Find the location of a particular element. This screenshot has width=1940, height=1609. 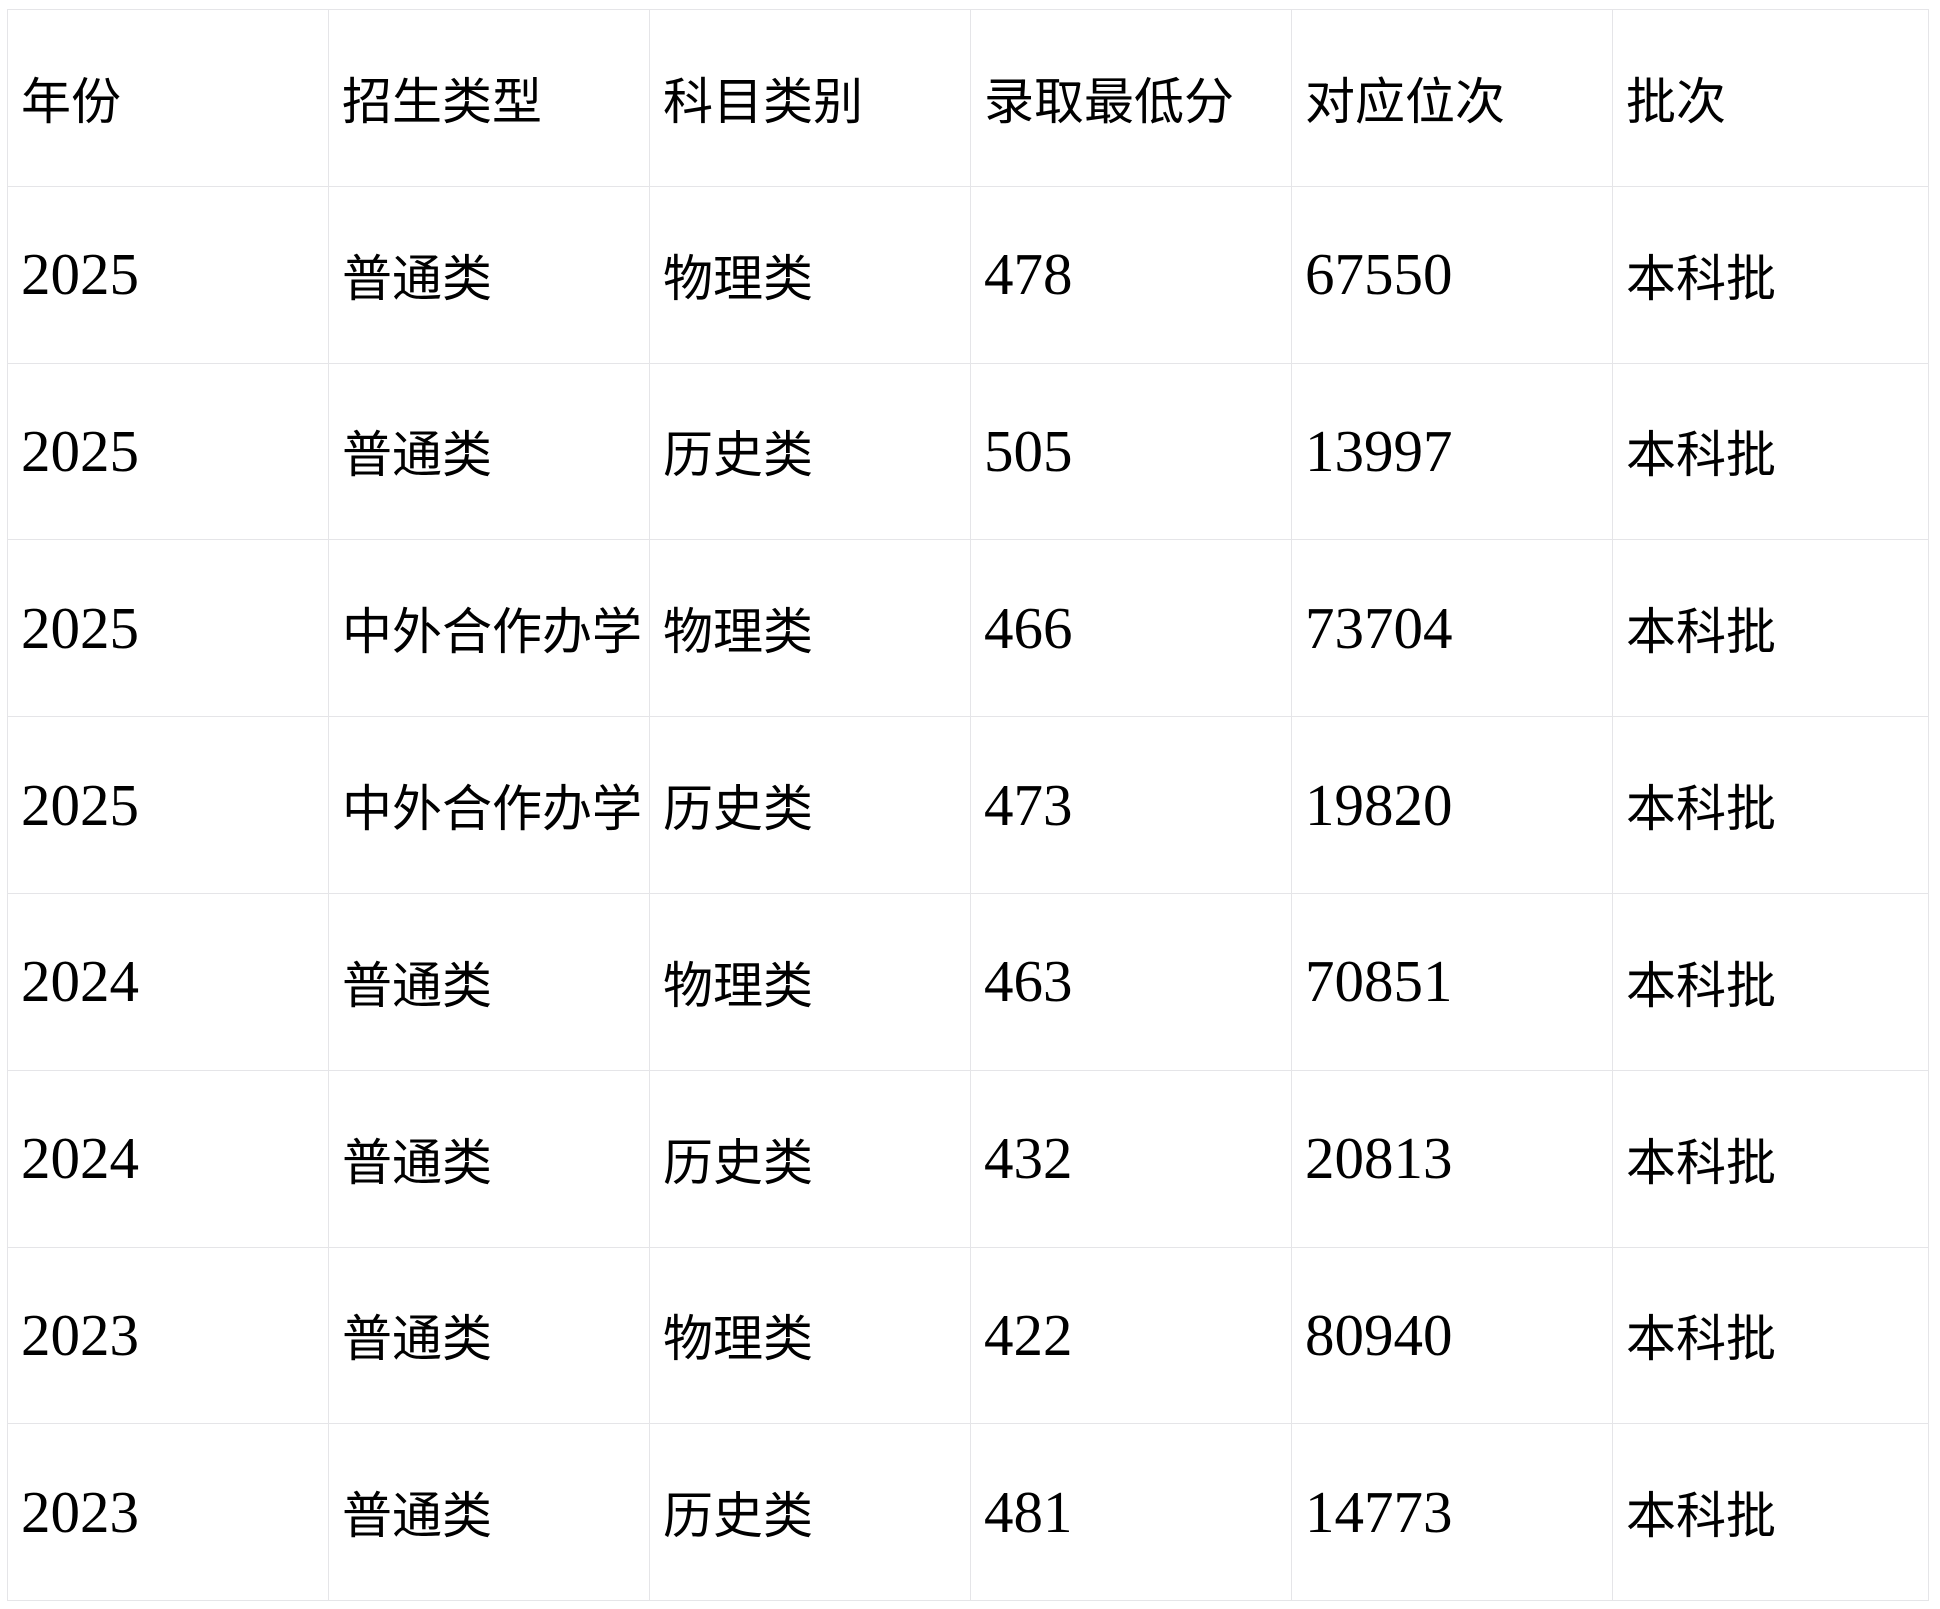

cell-min-score: 466 is located at coordinates (1131, 628).